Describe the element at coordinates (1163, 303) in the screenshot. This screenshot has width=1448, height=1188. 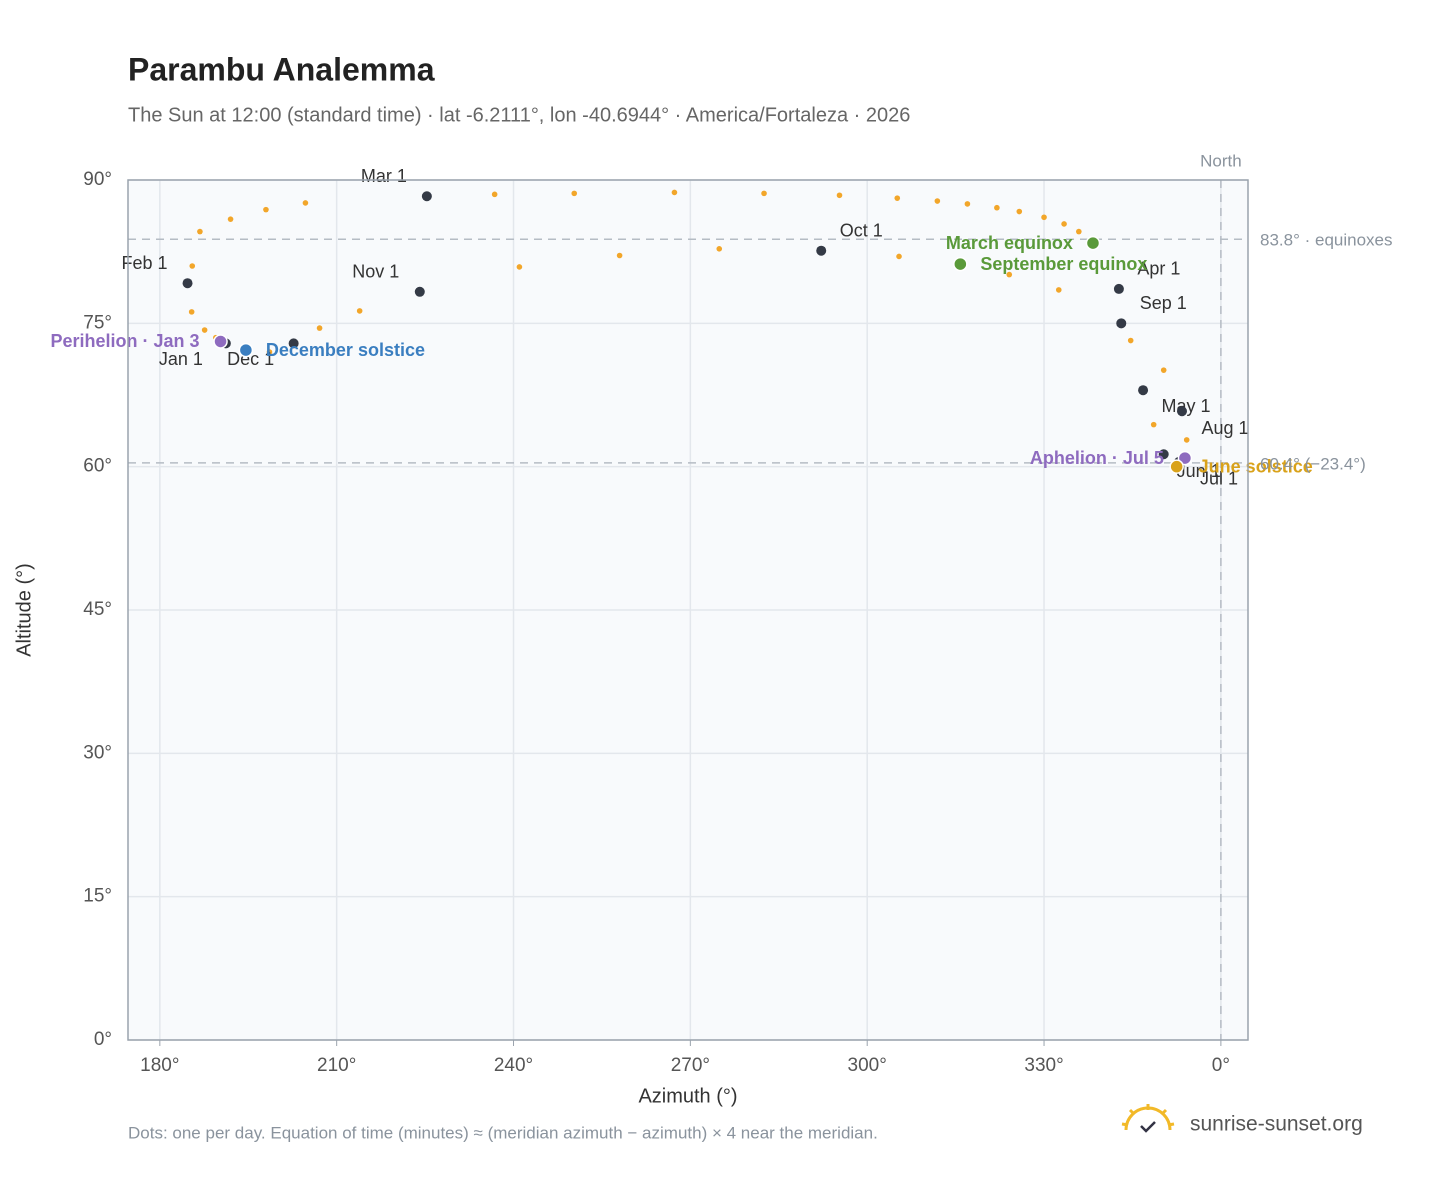
I see `month-label: Sep 1` at that location.